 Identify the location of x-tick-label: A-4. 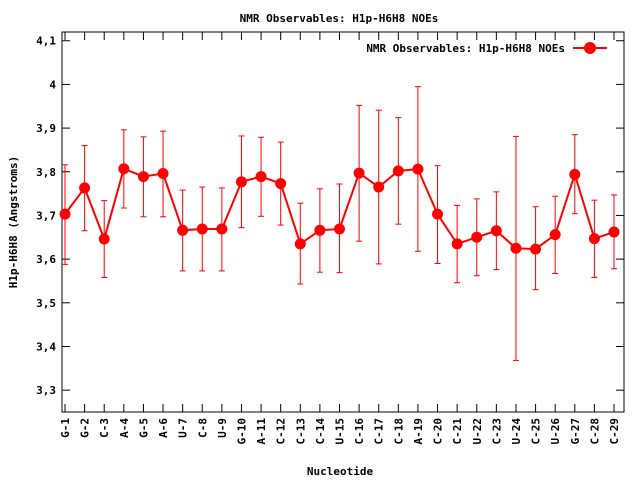
(124, 428).